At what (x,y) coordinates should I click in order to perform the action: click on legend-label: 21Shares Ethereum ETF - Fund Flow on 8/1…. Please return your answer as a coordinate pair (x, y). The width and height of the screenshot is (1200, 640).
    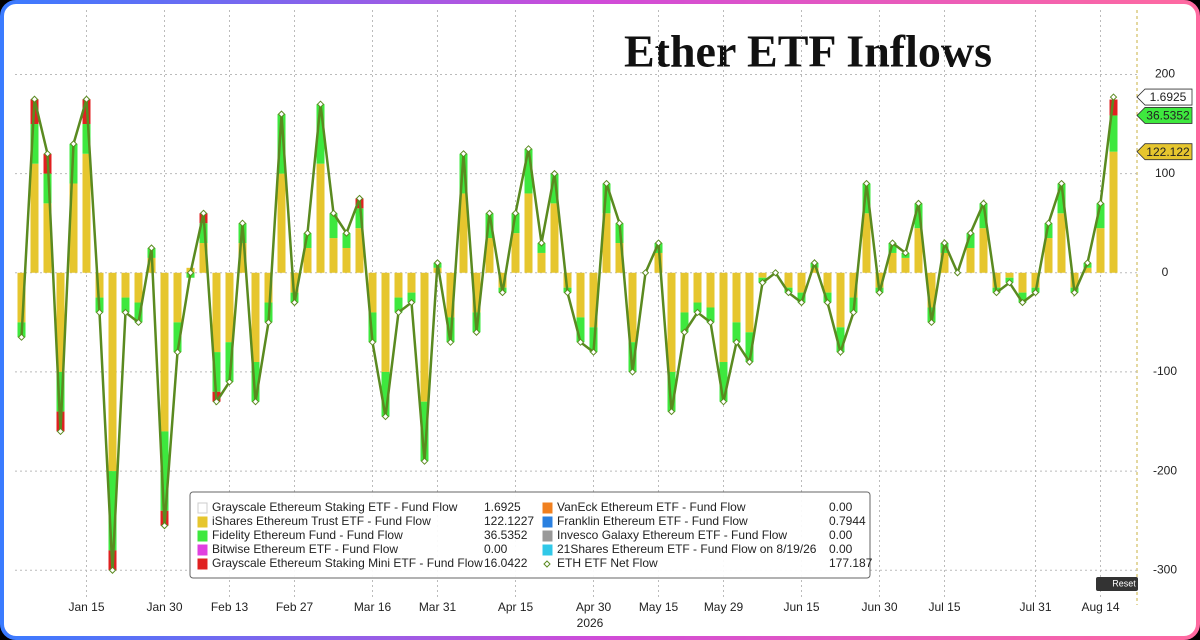
    Looking at the image, I should click on (687, 549).